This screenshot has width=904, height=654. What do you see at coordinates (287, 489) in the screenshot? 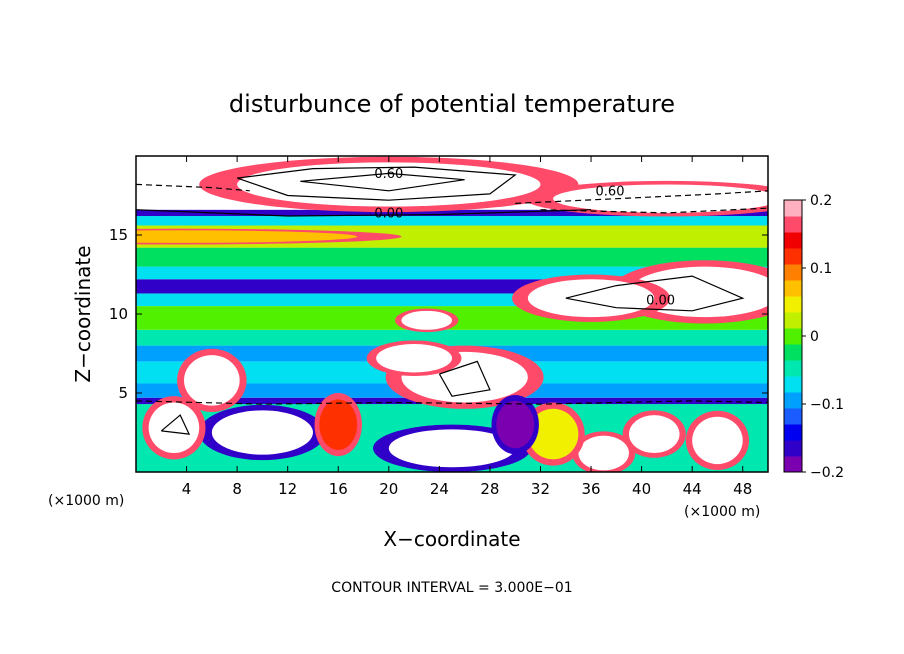
I see `x-tick-label-2: 12` at bounding box center [287, 489].